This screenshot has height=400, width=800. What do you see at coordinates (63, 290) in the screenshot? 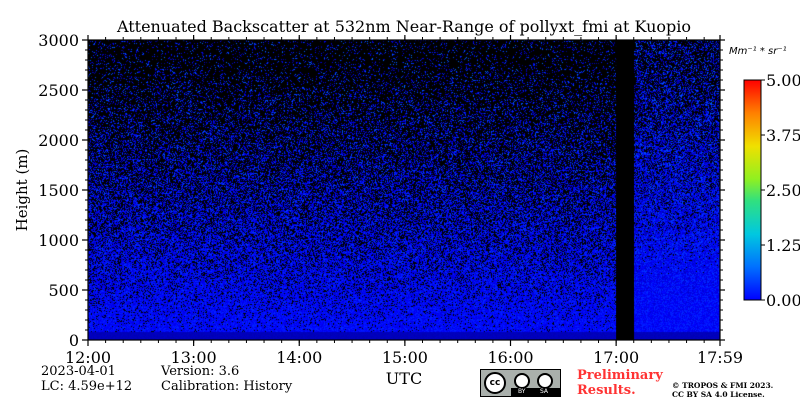
I see `y-tick-label: 500` at bounding box center [63, 290].